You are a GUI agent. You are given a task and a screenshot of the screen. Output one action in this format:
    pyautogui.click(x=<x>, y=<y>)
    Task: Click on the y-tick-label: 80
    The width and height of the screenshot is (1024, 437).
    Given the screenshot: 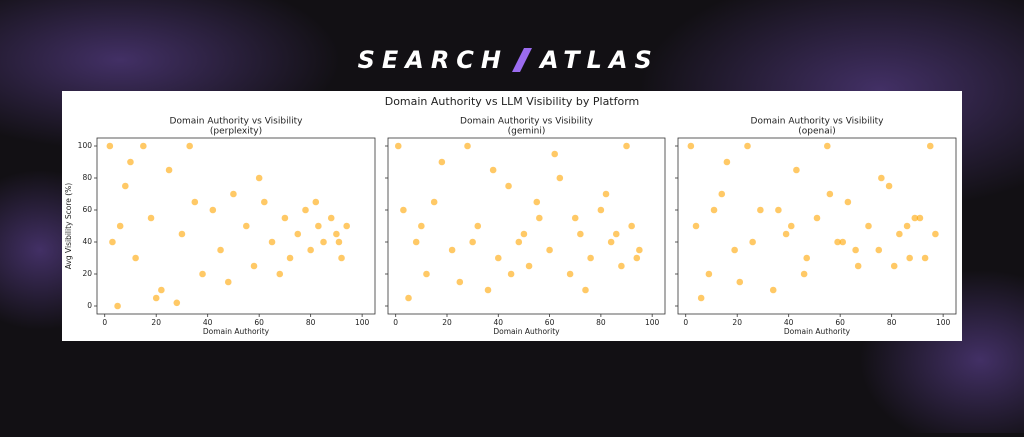 What is the action you would take?
    pyautogui.click(x=87, y=177)
    